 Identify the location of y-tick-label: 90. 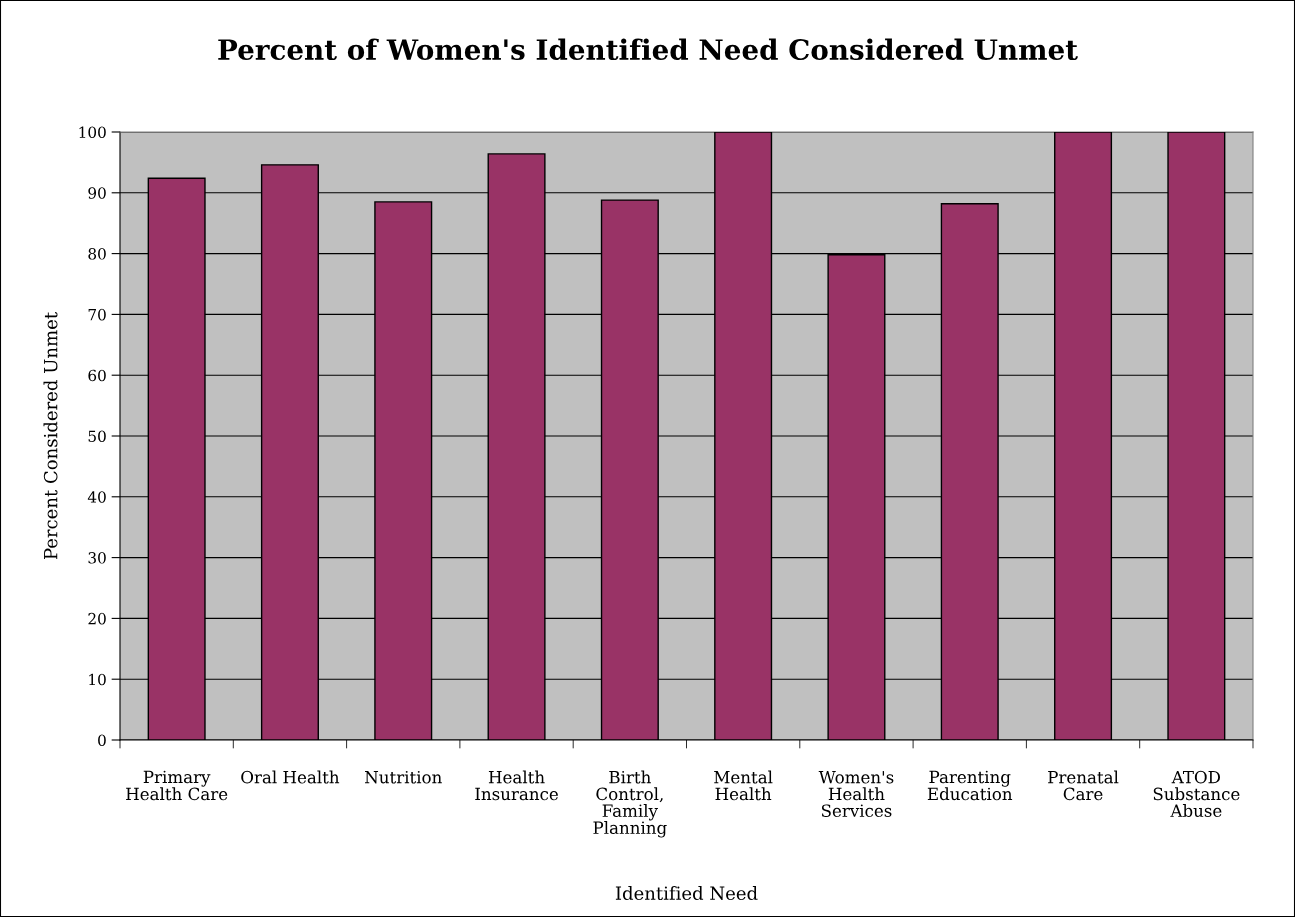
(97, 193).